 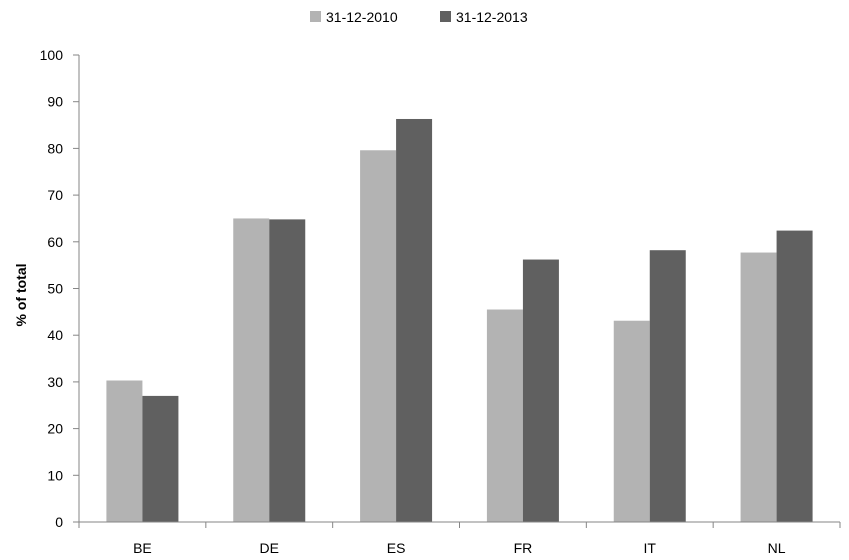 What do you see at coordinates (650, 548) in the screenshot?
I see `x-tick-label: IT` at bounding box center [650, 548].